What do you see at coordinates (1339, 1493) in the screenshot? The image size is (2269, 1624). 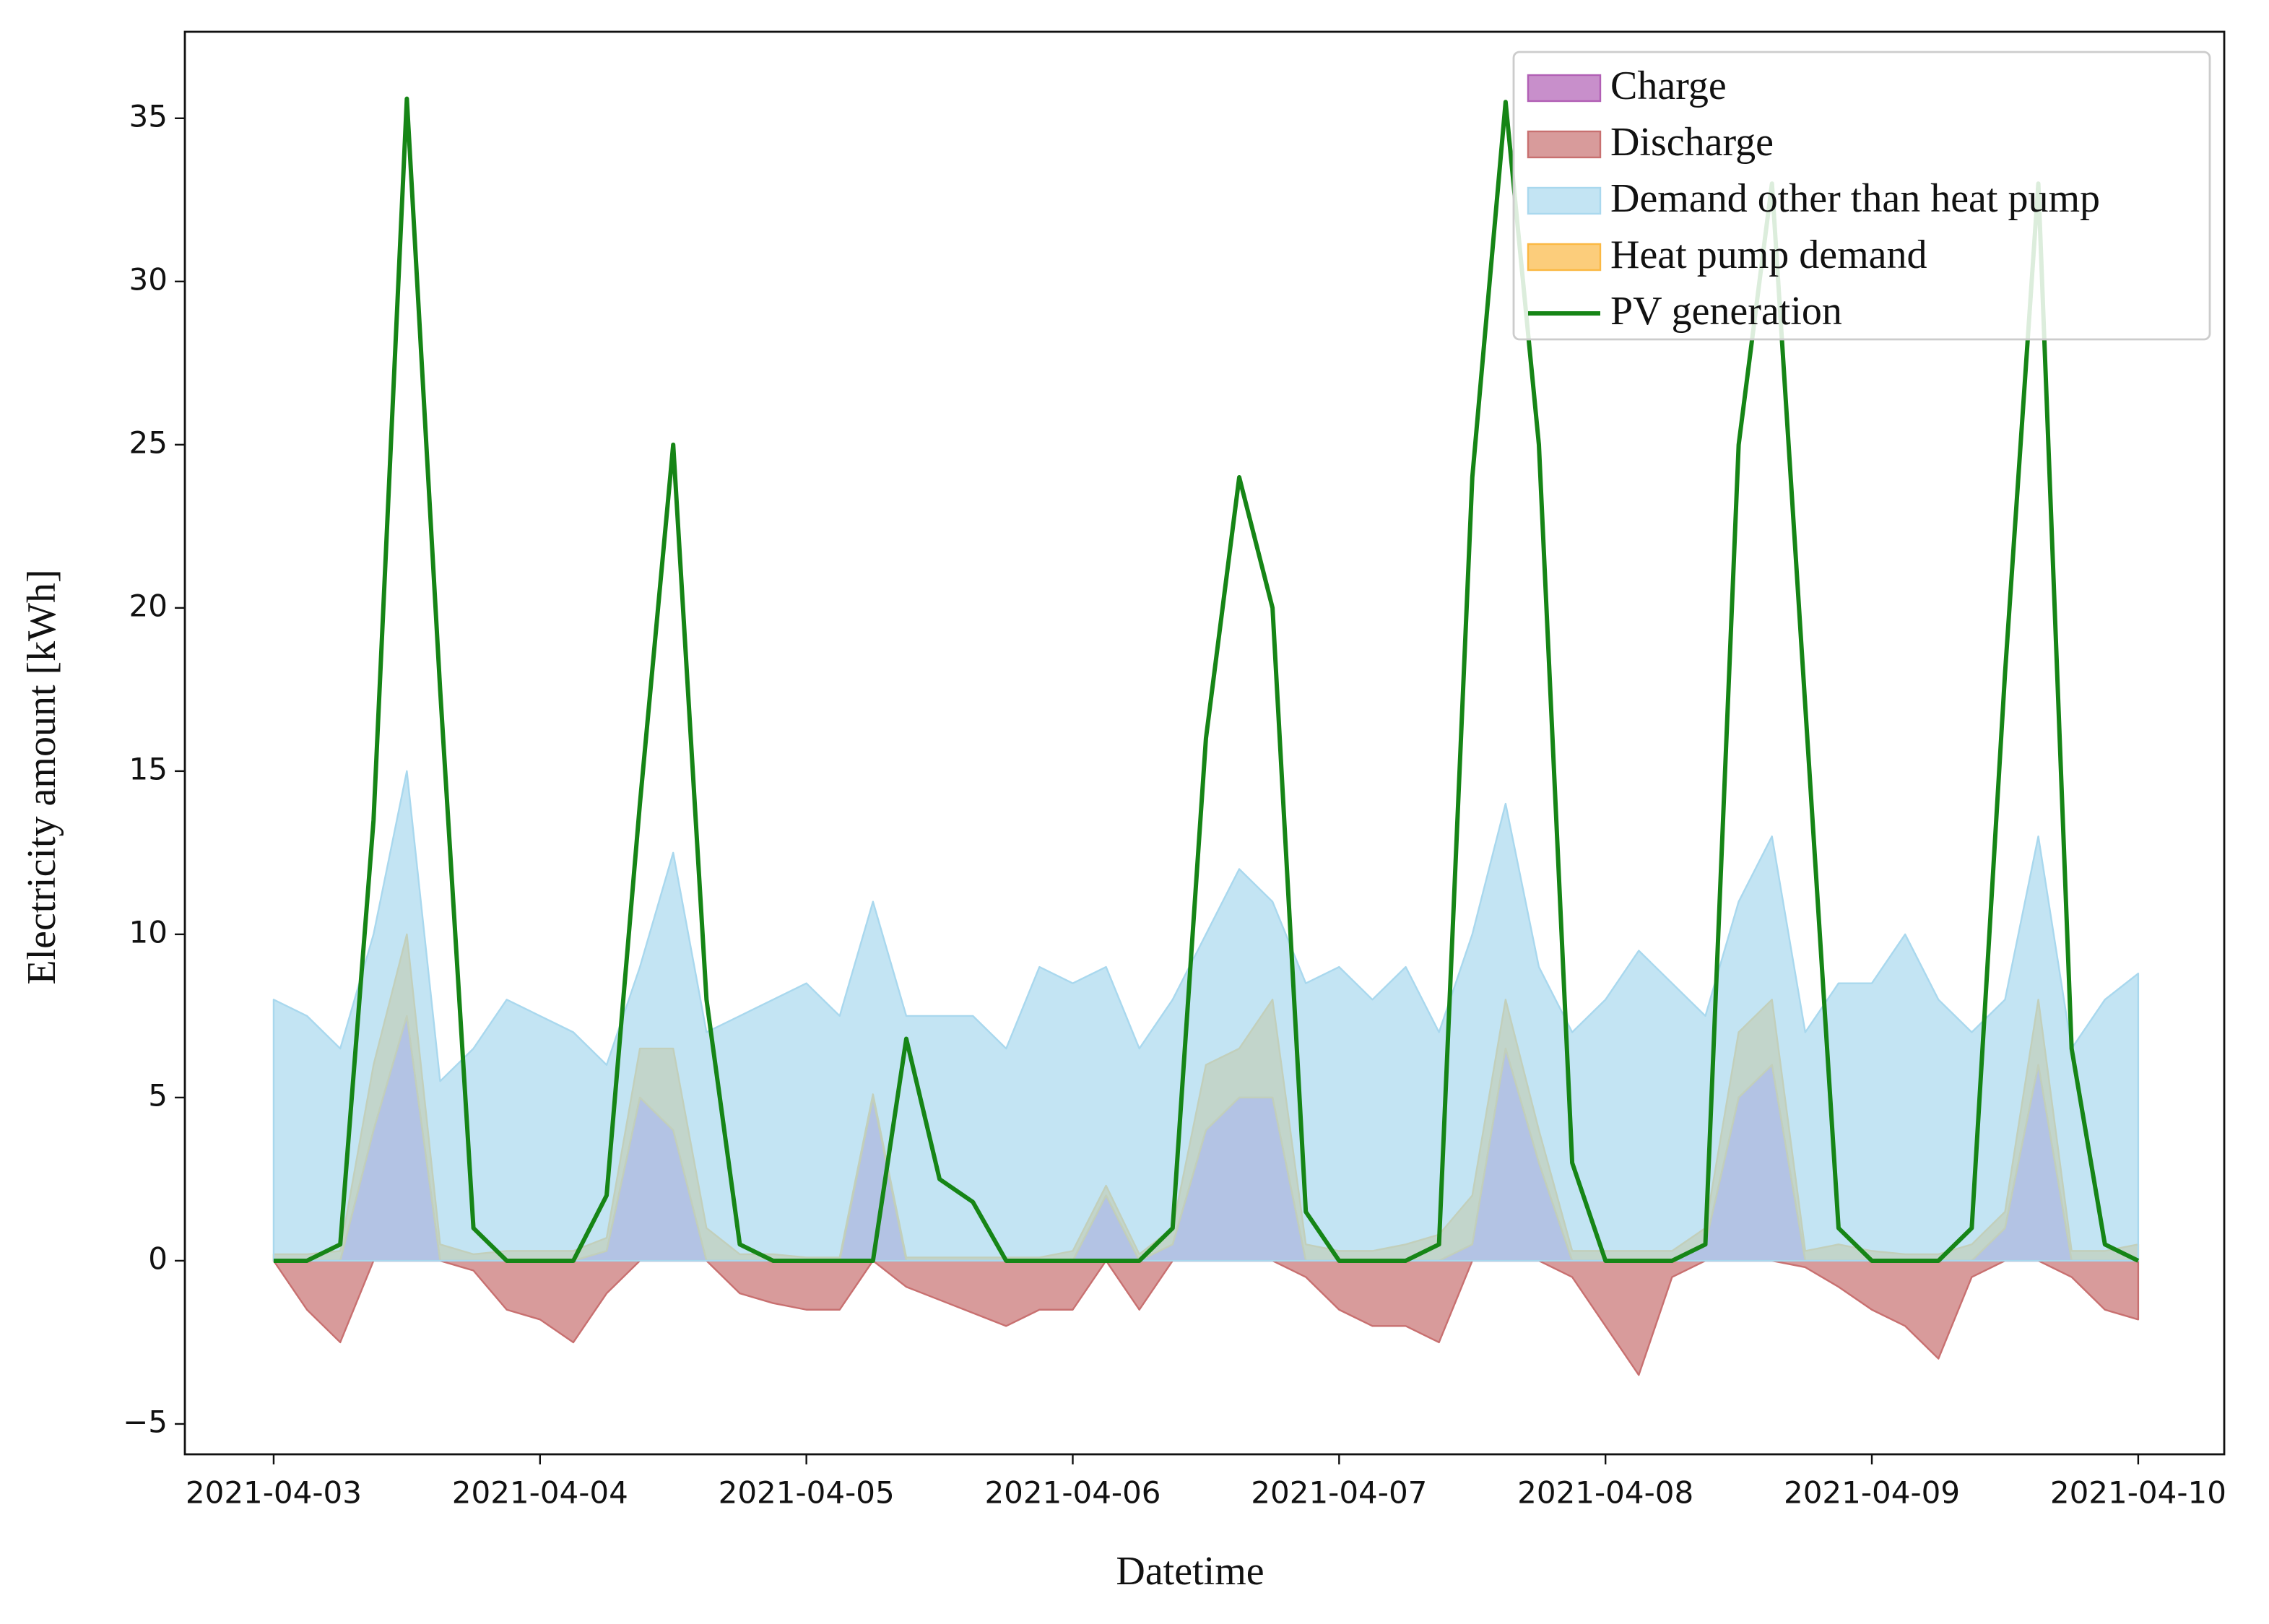 I see `x-tick-label: 2021-04-07` at bounding box center [1339, 1493].